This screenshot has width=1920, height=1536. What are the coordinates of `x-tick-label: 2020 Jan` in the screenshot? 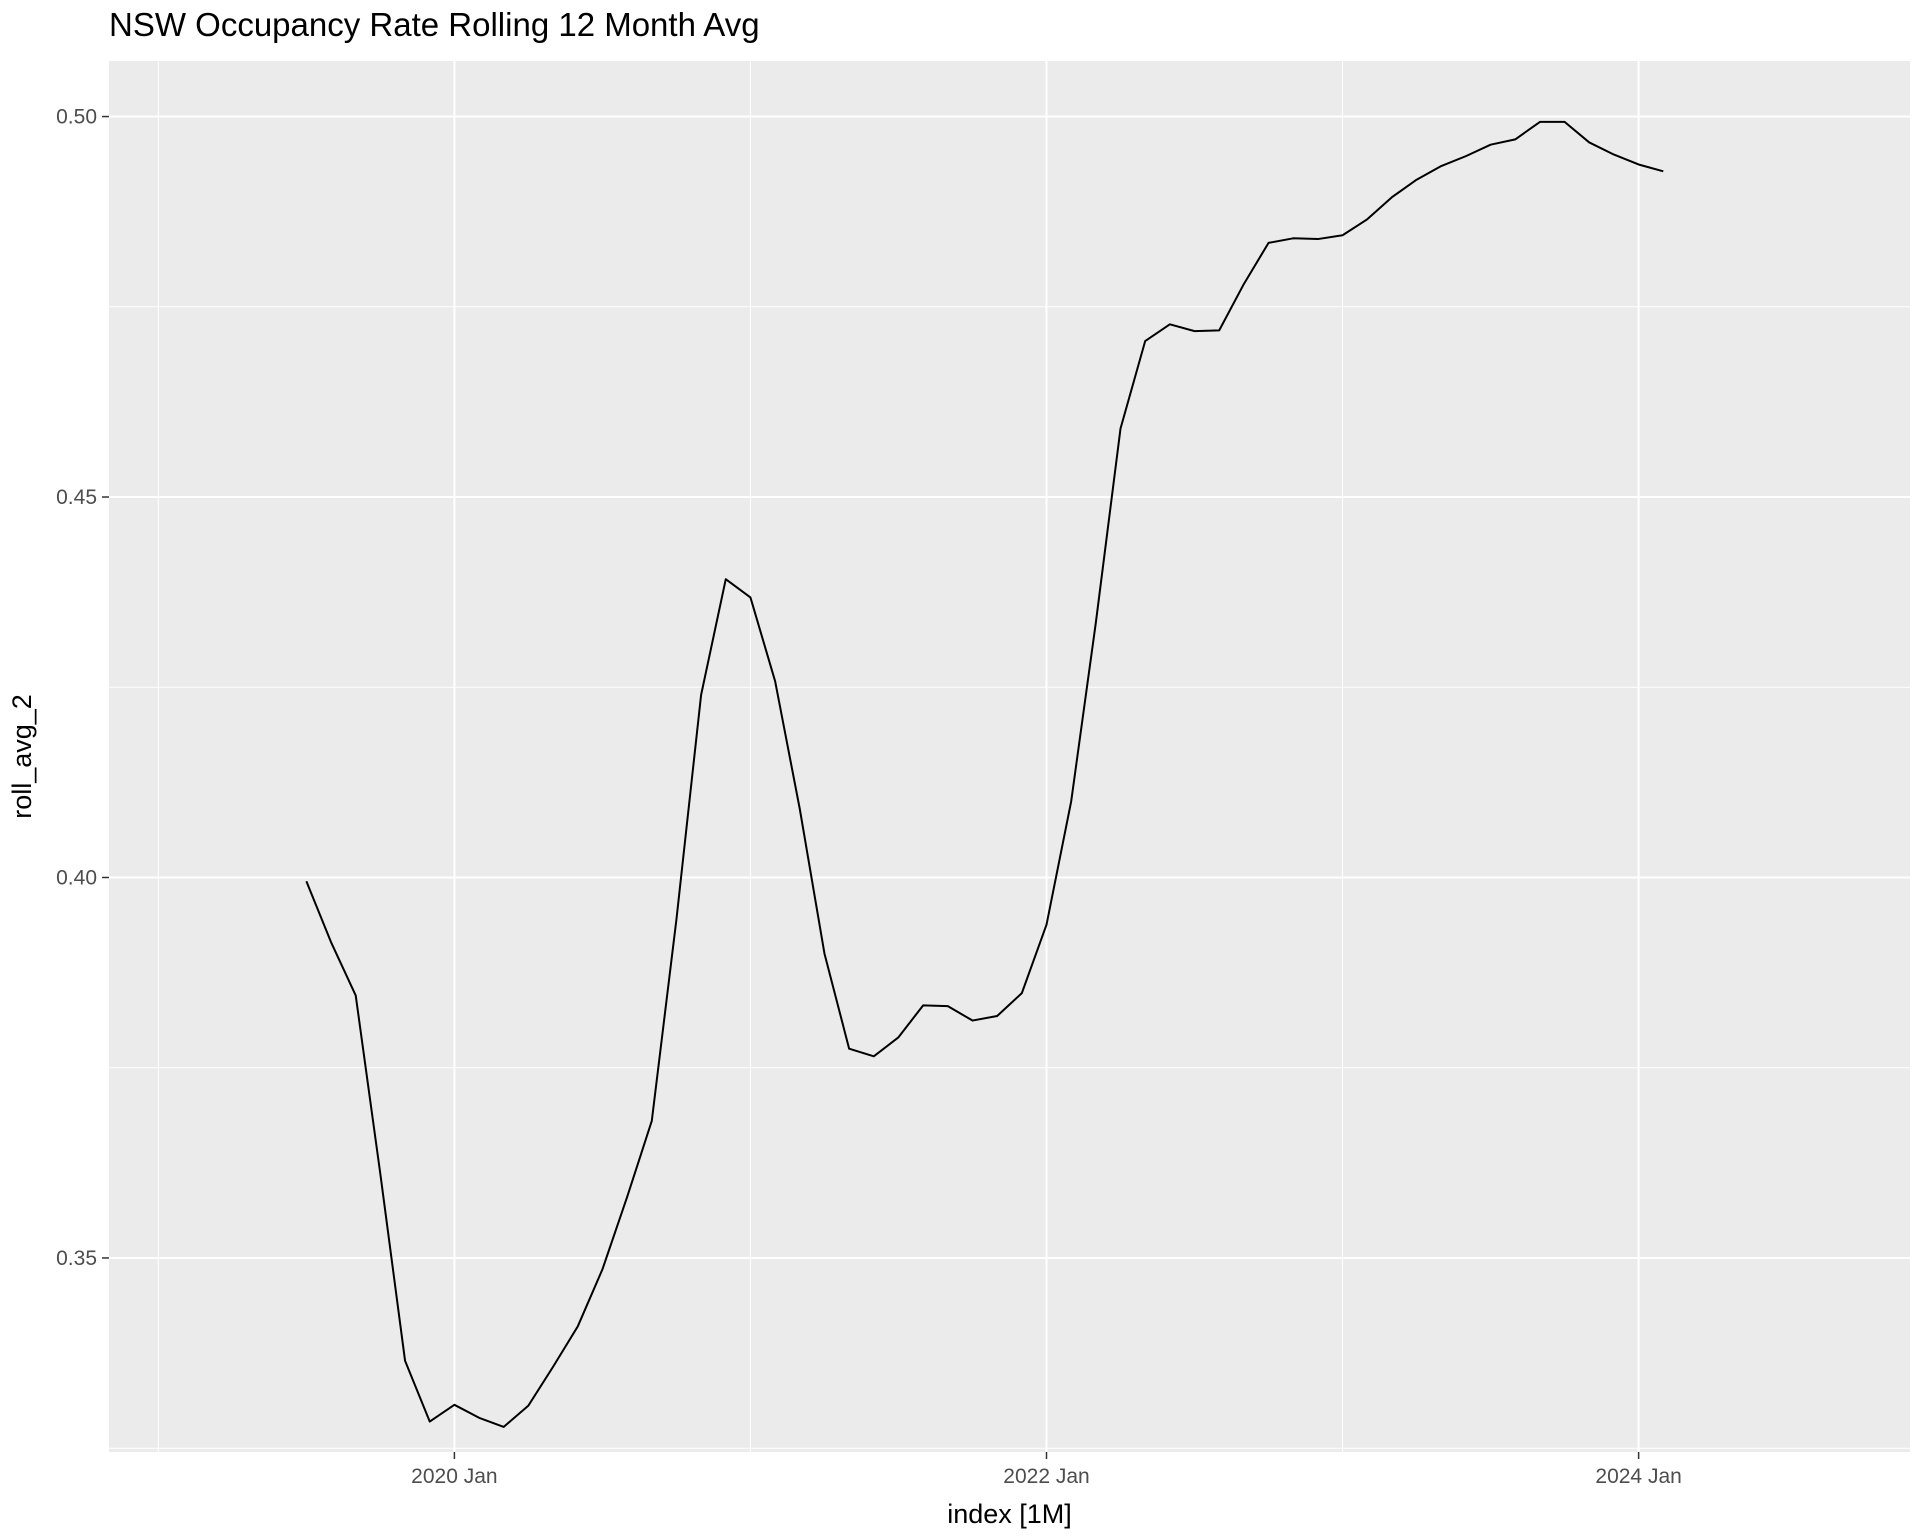 It's located at (454, 1476).